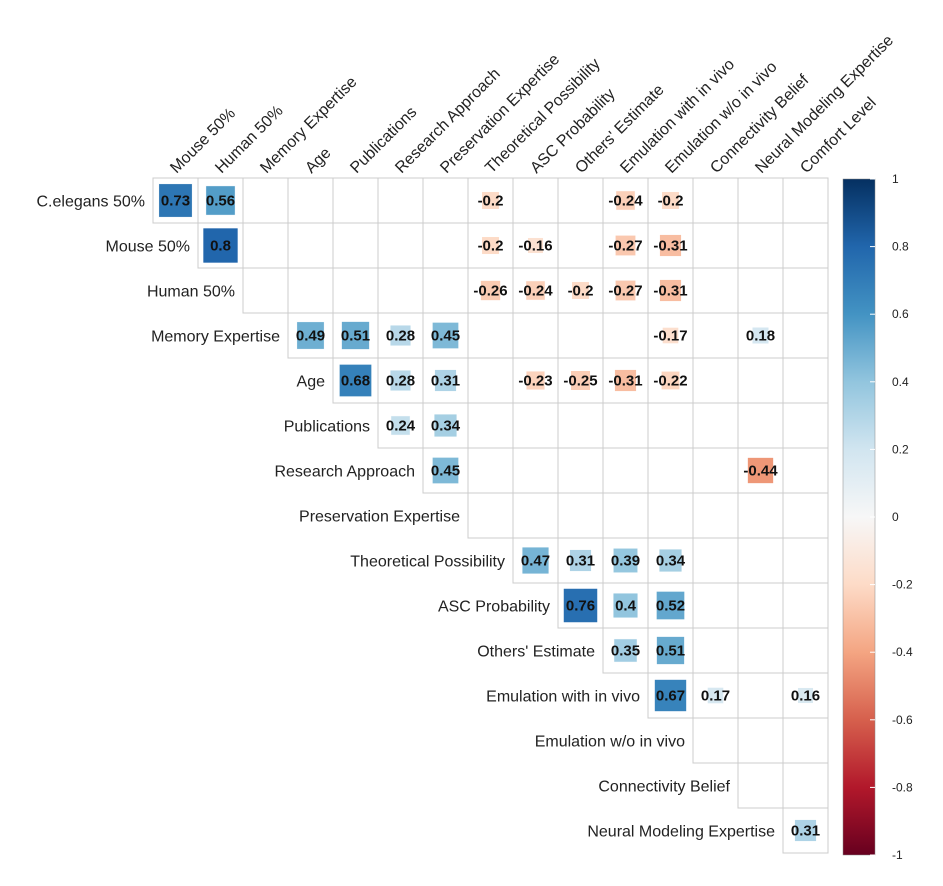  What do you see at coordinates (859, 517) in the screenshot?
I see `colorbar-gradient` at bounding box center [859, 517].